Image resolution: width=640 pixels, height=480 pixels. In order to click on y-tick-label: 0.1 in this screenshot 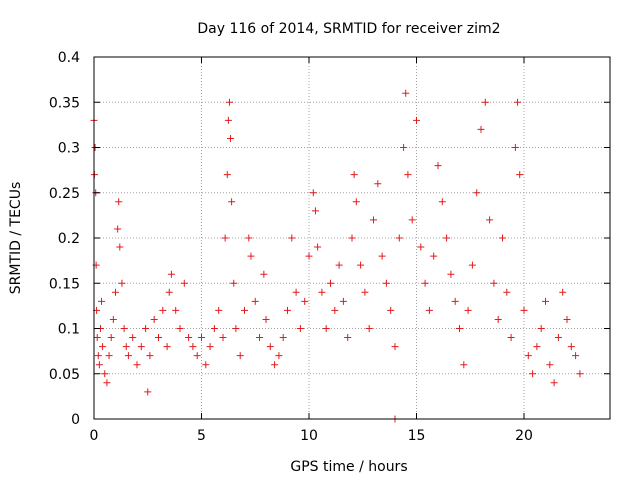, I will do `click(69, 330)`.